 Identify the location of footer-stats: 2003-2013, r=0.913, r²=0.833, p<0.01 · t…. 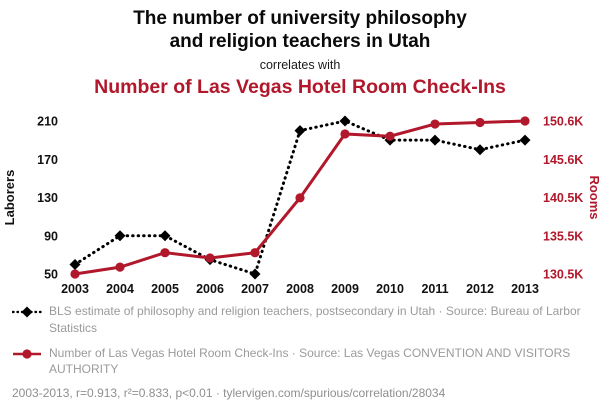
(229, 393).